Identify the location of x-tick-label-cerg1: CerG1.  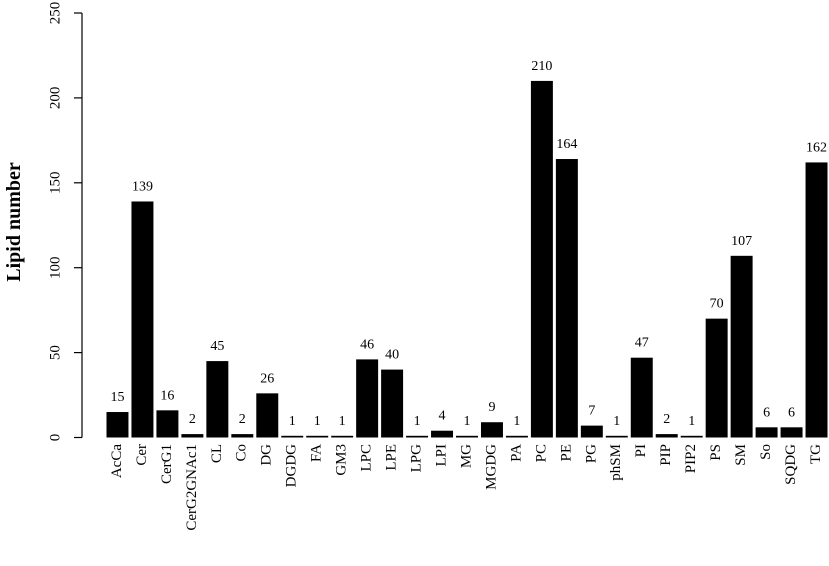
(167, 464).